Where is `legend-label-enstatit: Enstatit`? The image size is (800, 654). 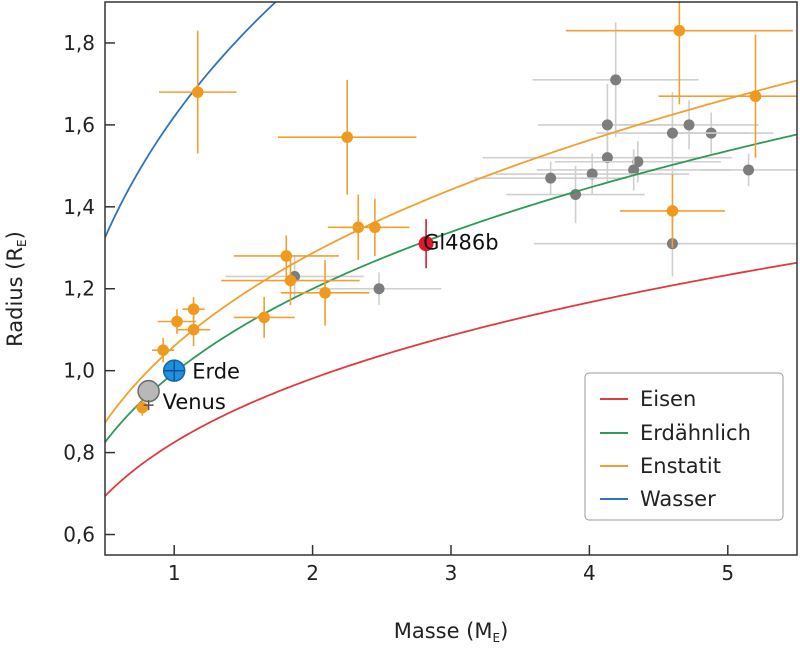 legend-label-enstatit: Enstatit is located at coordinates (680, 466).